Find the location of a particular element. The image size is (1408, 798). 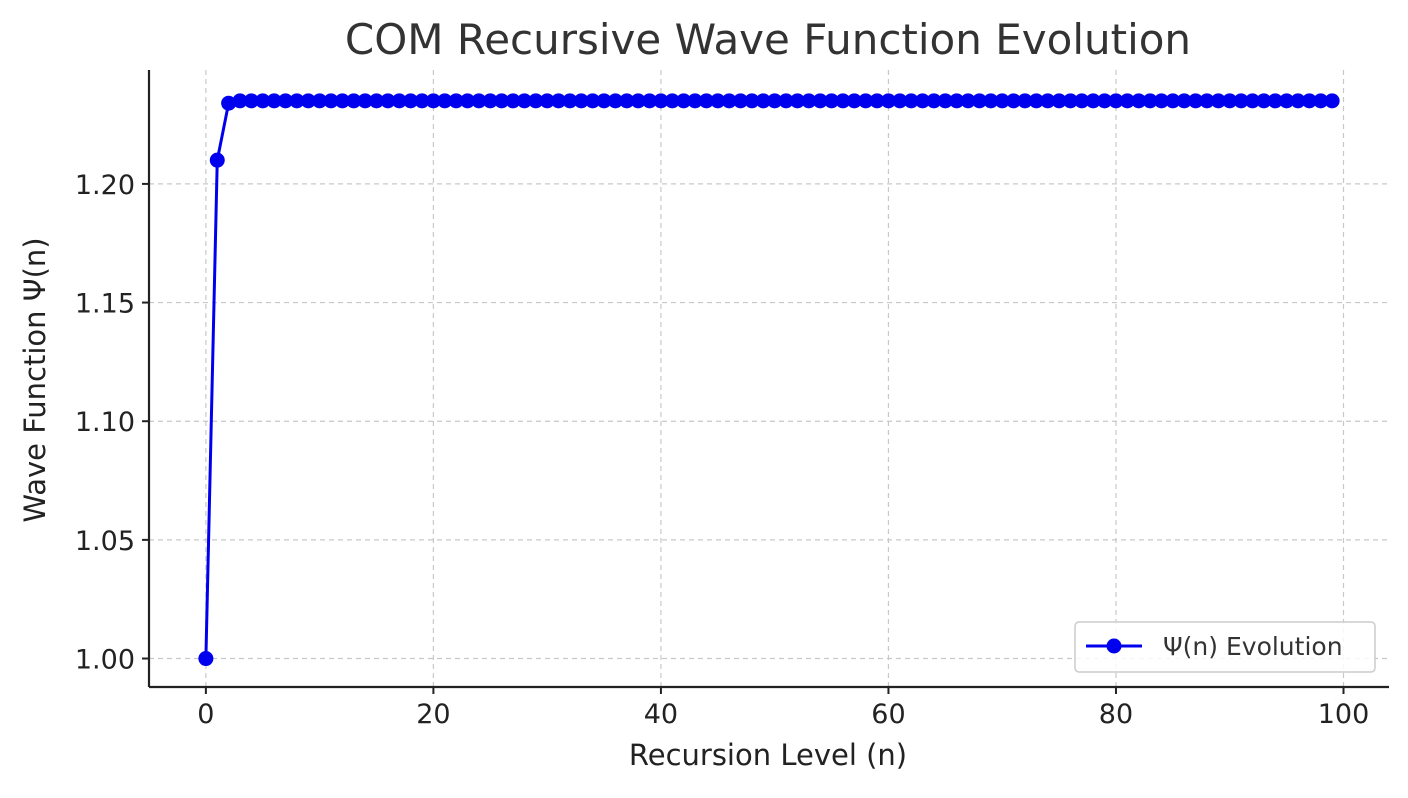

y-tick-label: 1.20 is located at coordinates (105, 185).